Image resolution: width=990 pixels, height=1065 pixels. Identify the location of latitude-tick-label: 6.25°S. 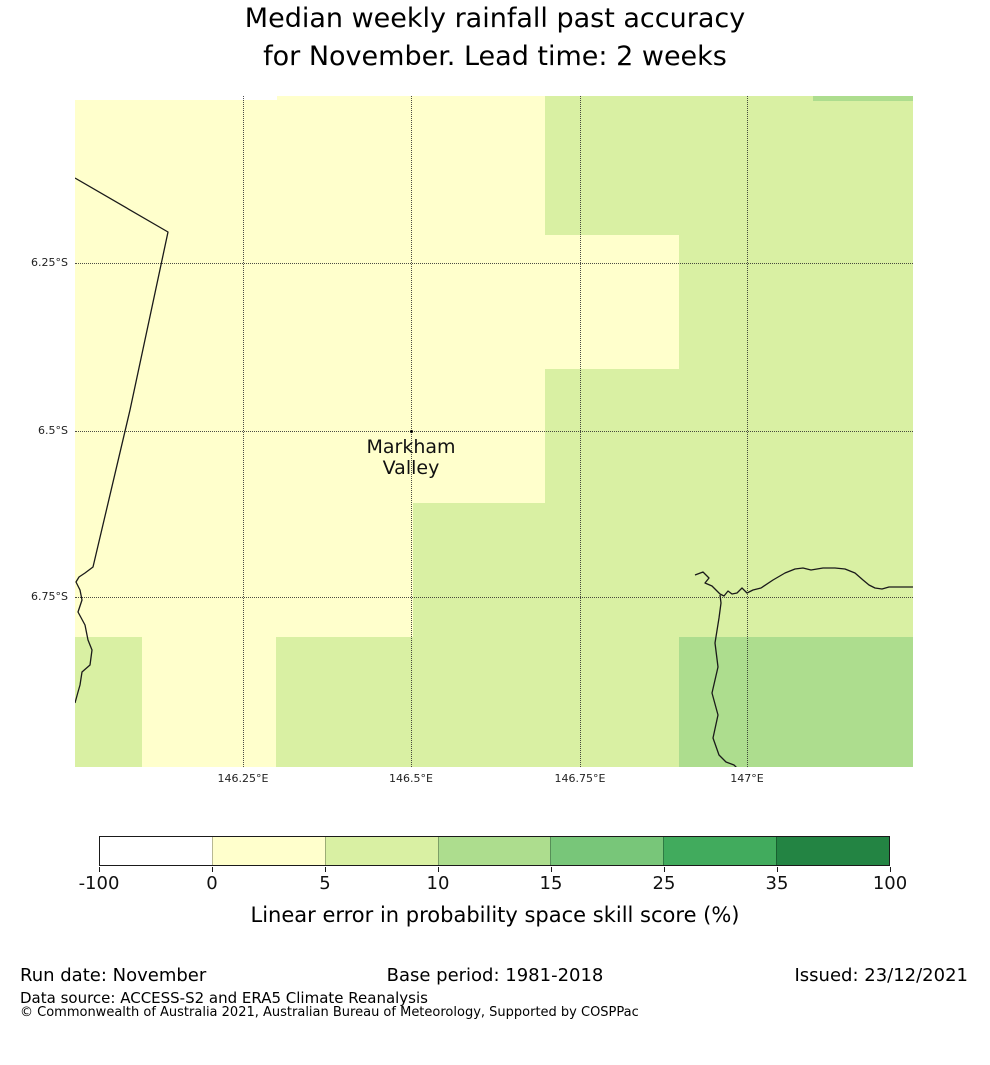
(49, 262).